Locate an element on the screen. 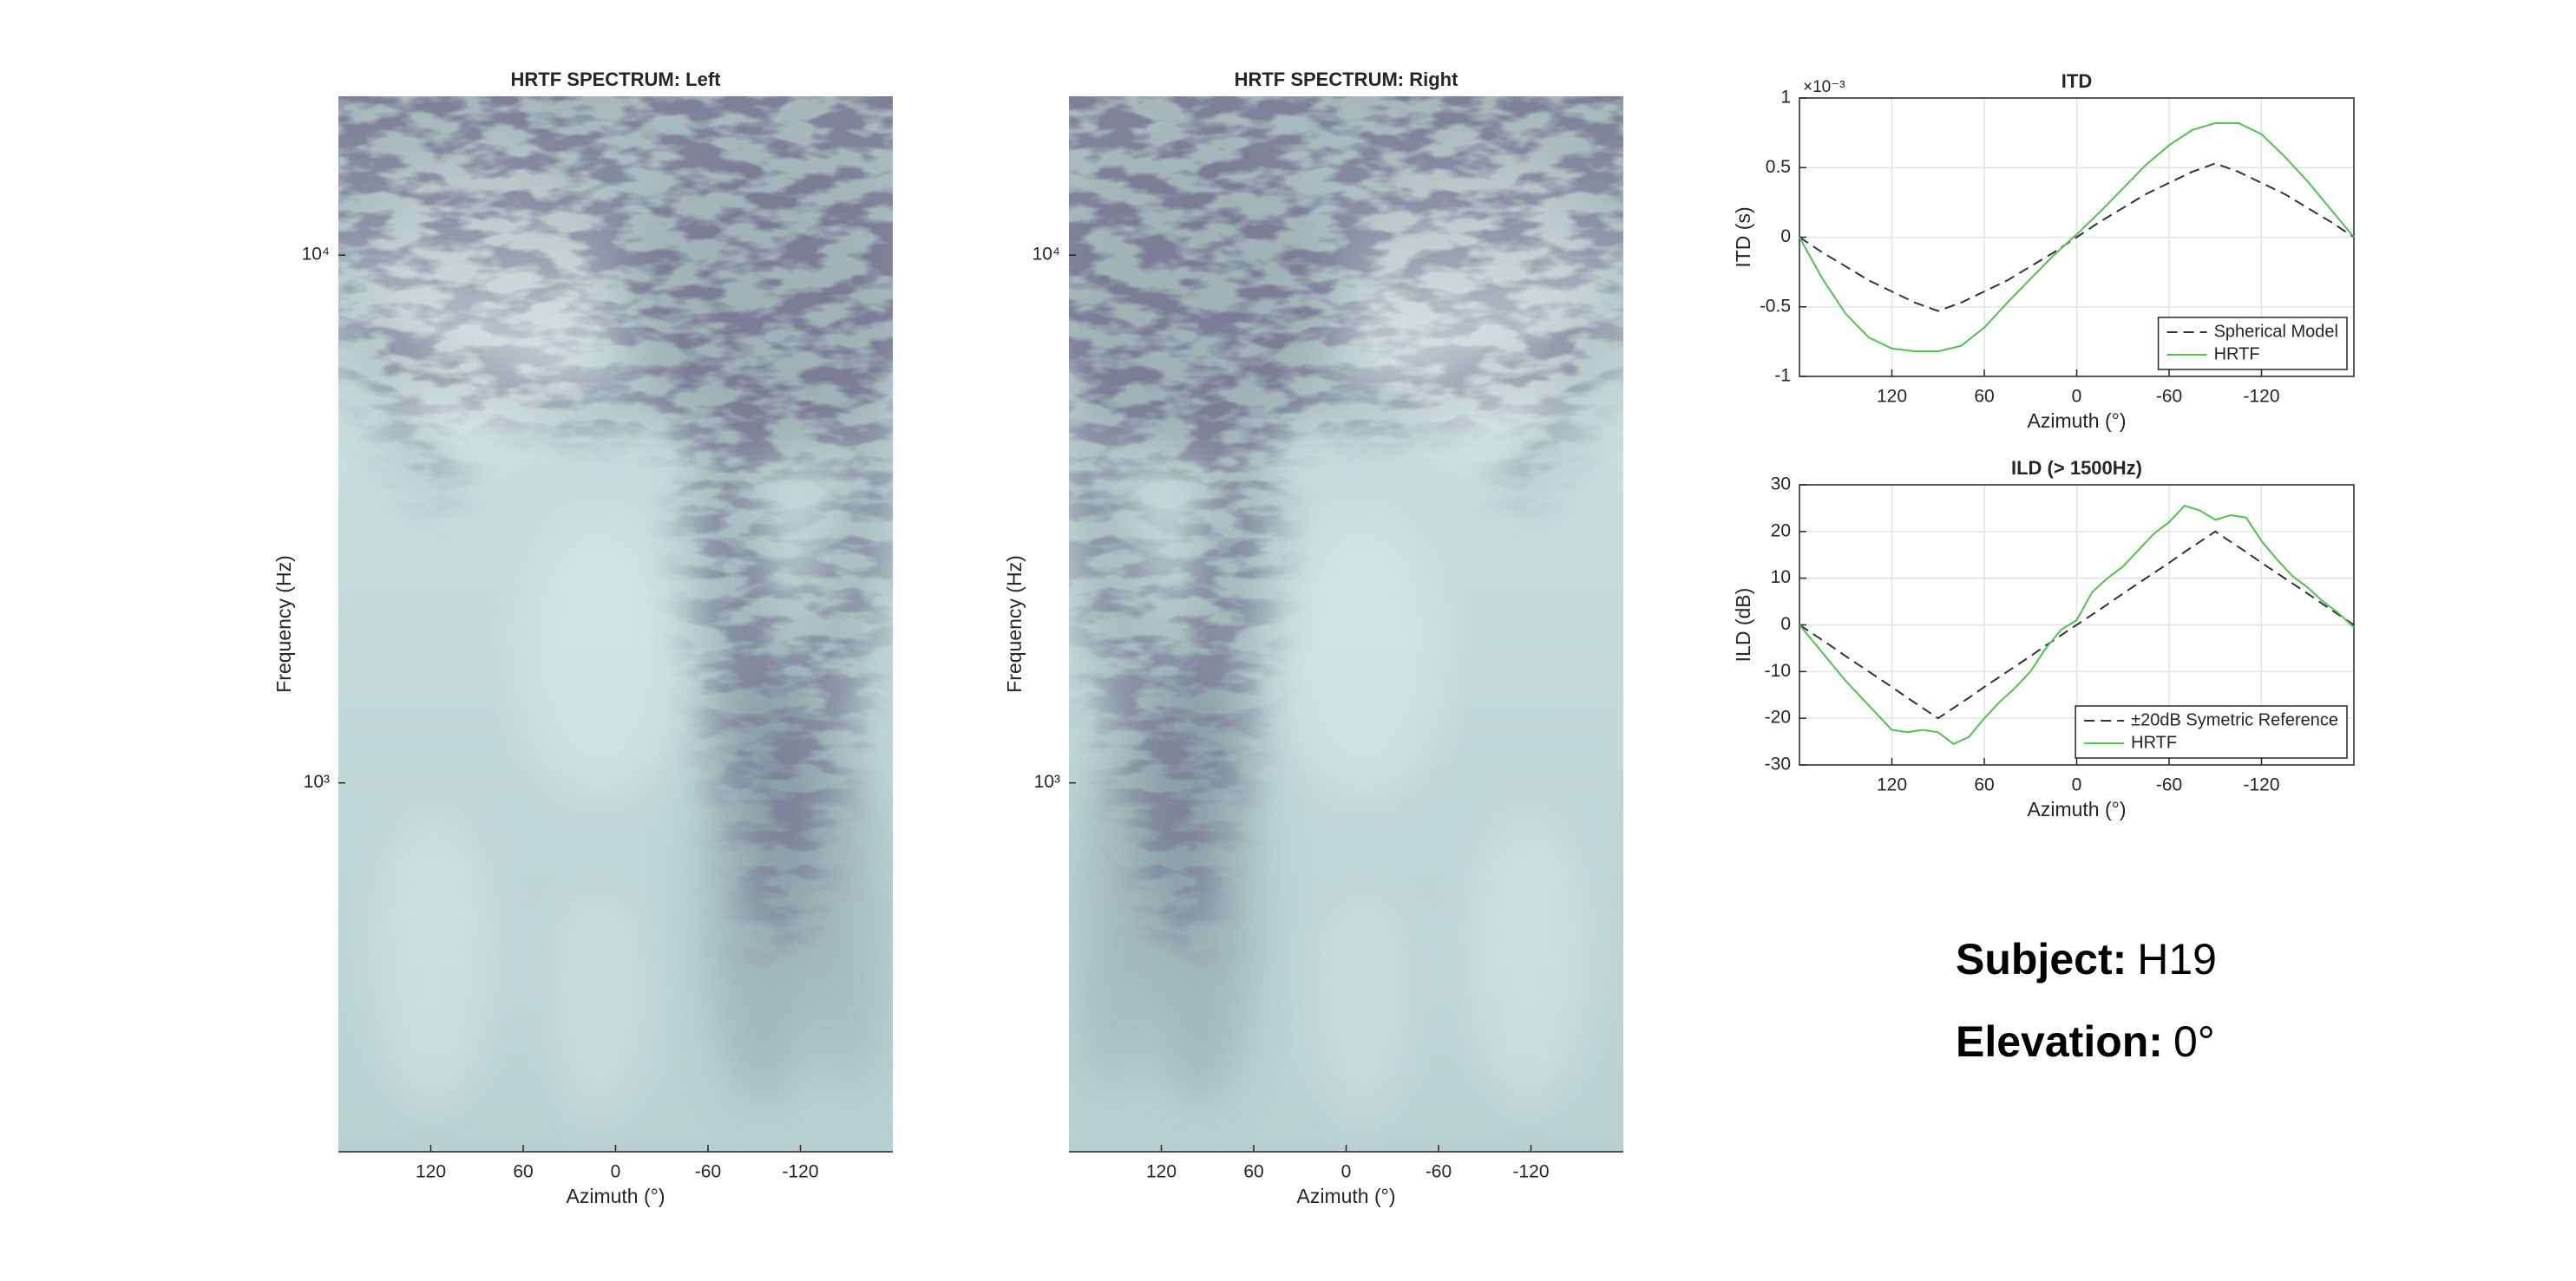  y-axis-label: ITD (s) is located at coordinates (1743, 236).